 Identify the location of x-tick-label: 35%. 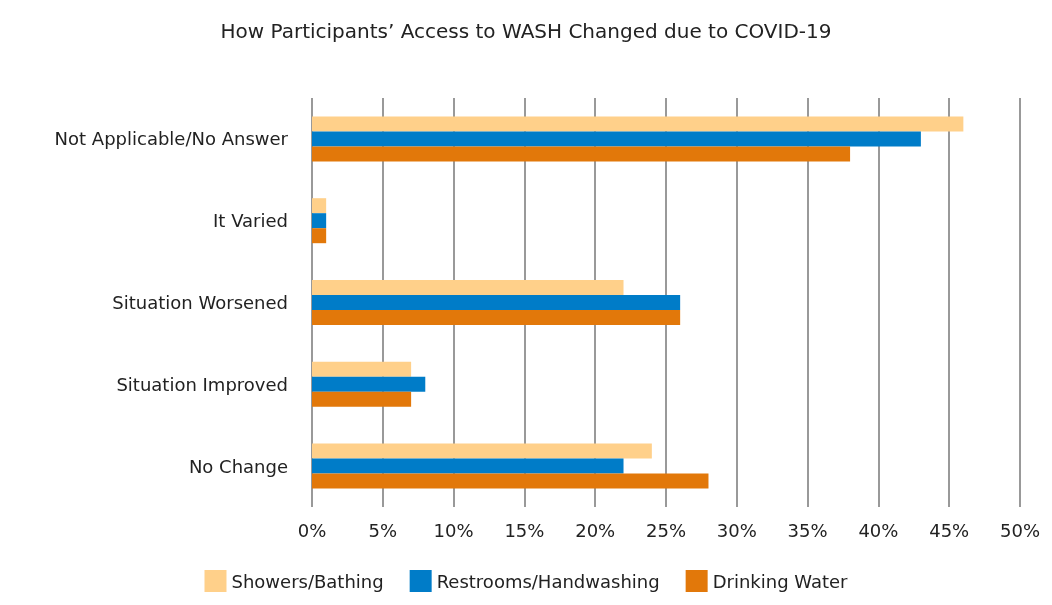
(807, 530).